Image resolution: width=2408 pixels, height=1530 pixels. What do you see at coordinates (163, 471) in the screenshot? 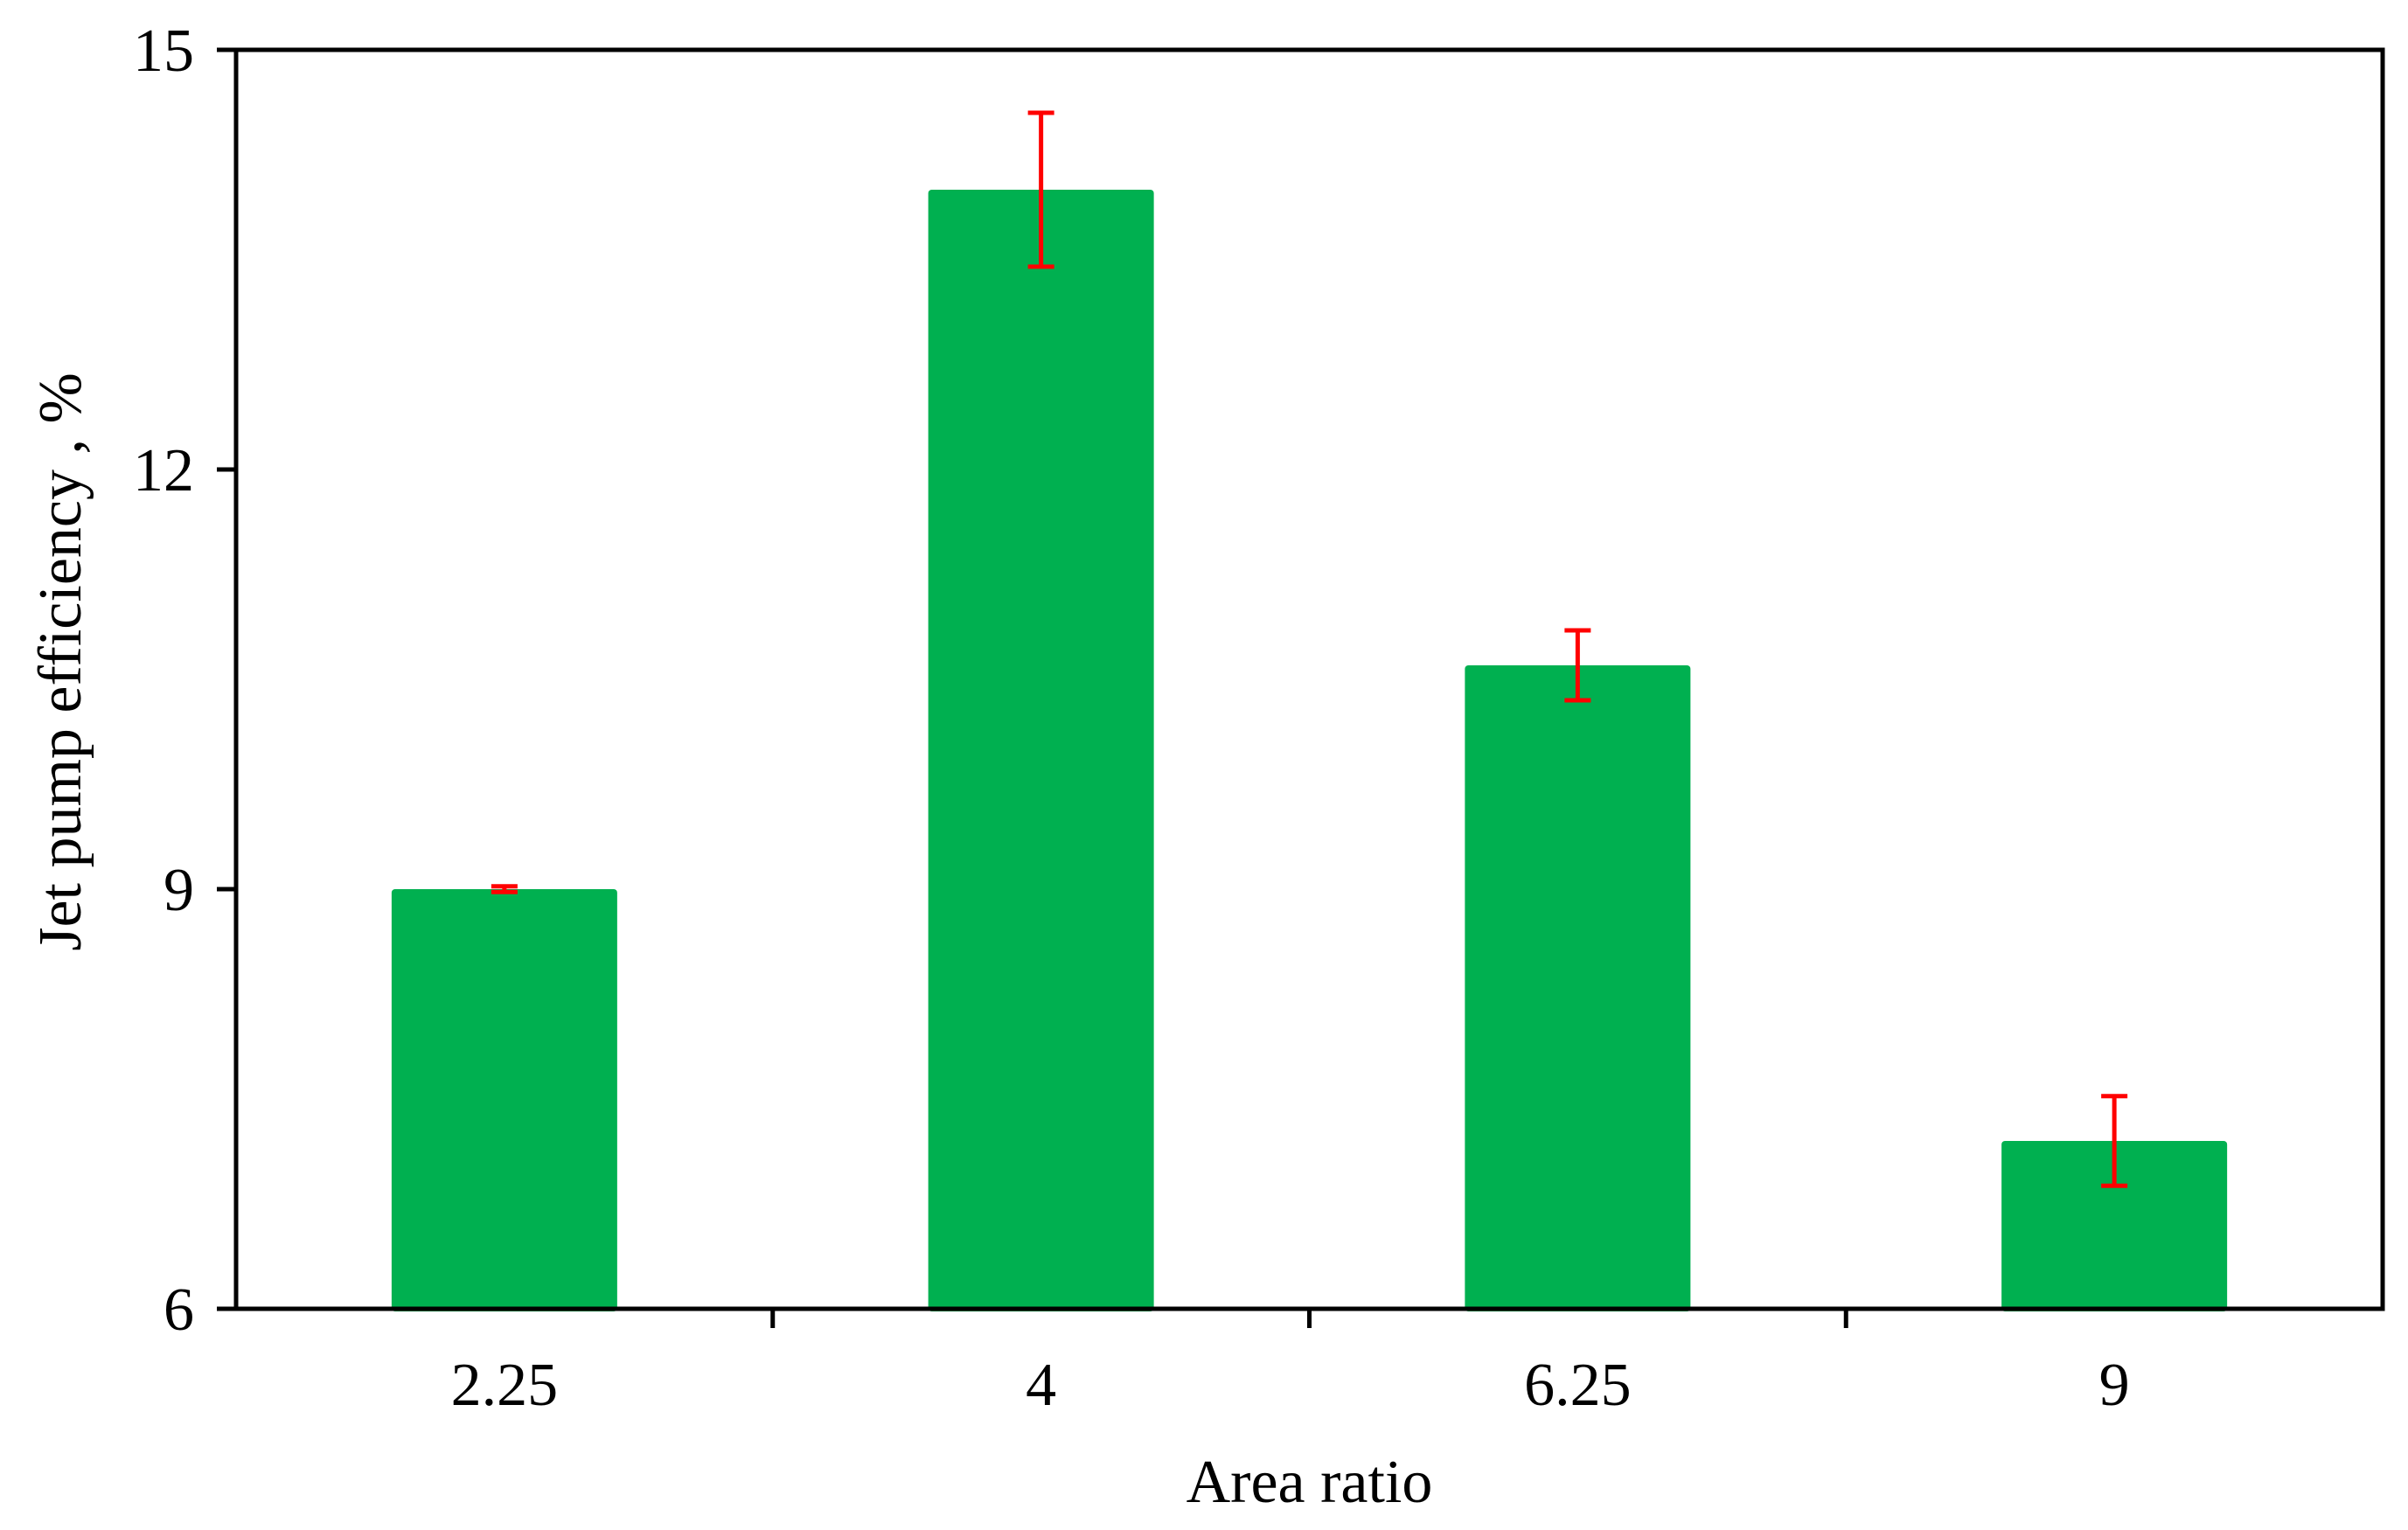
I see `y-tick-label: 12` at bounding box center [163, 471].